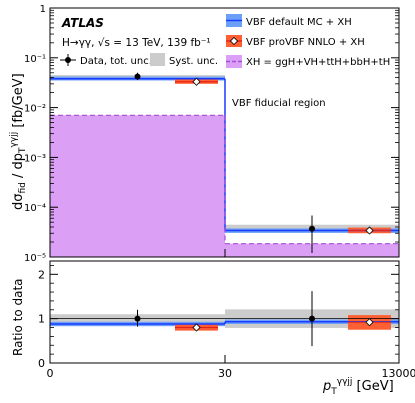  I want to click on ratio-data-points, so click(254, 319).